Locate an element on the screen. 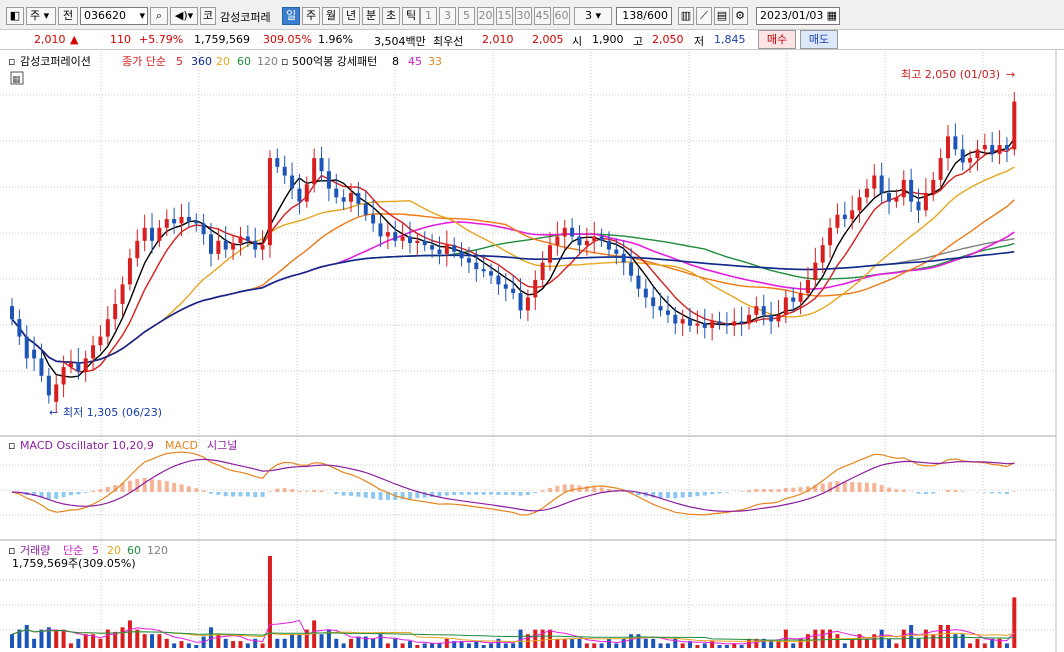 This screenshot has width=1064, height=652. interval-button: 30 is located at coordinates (523, 16).